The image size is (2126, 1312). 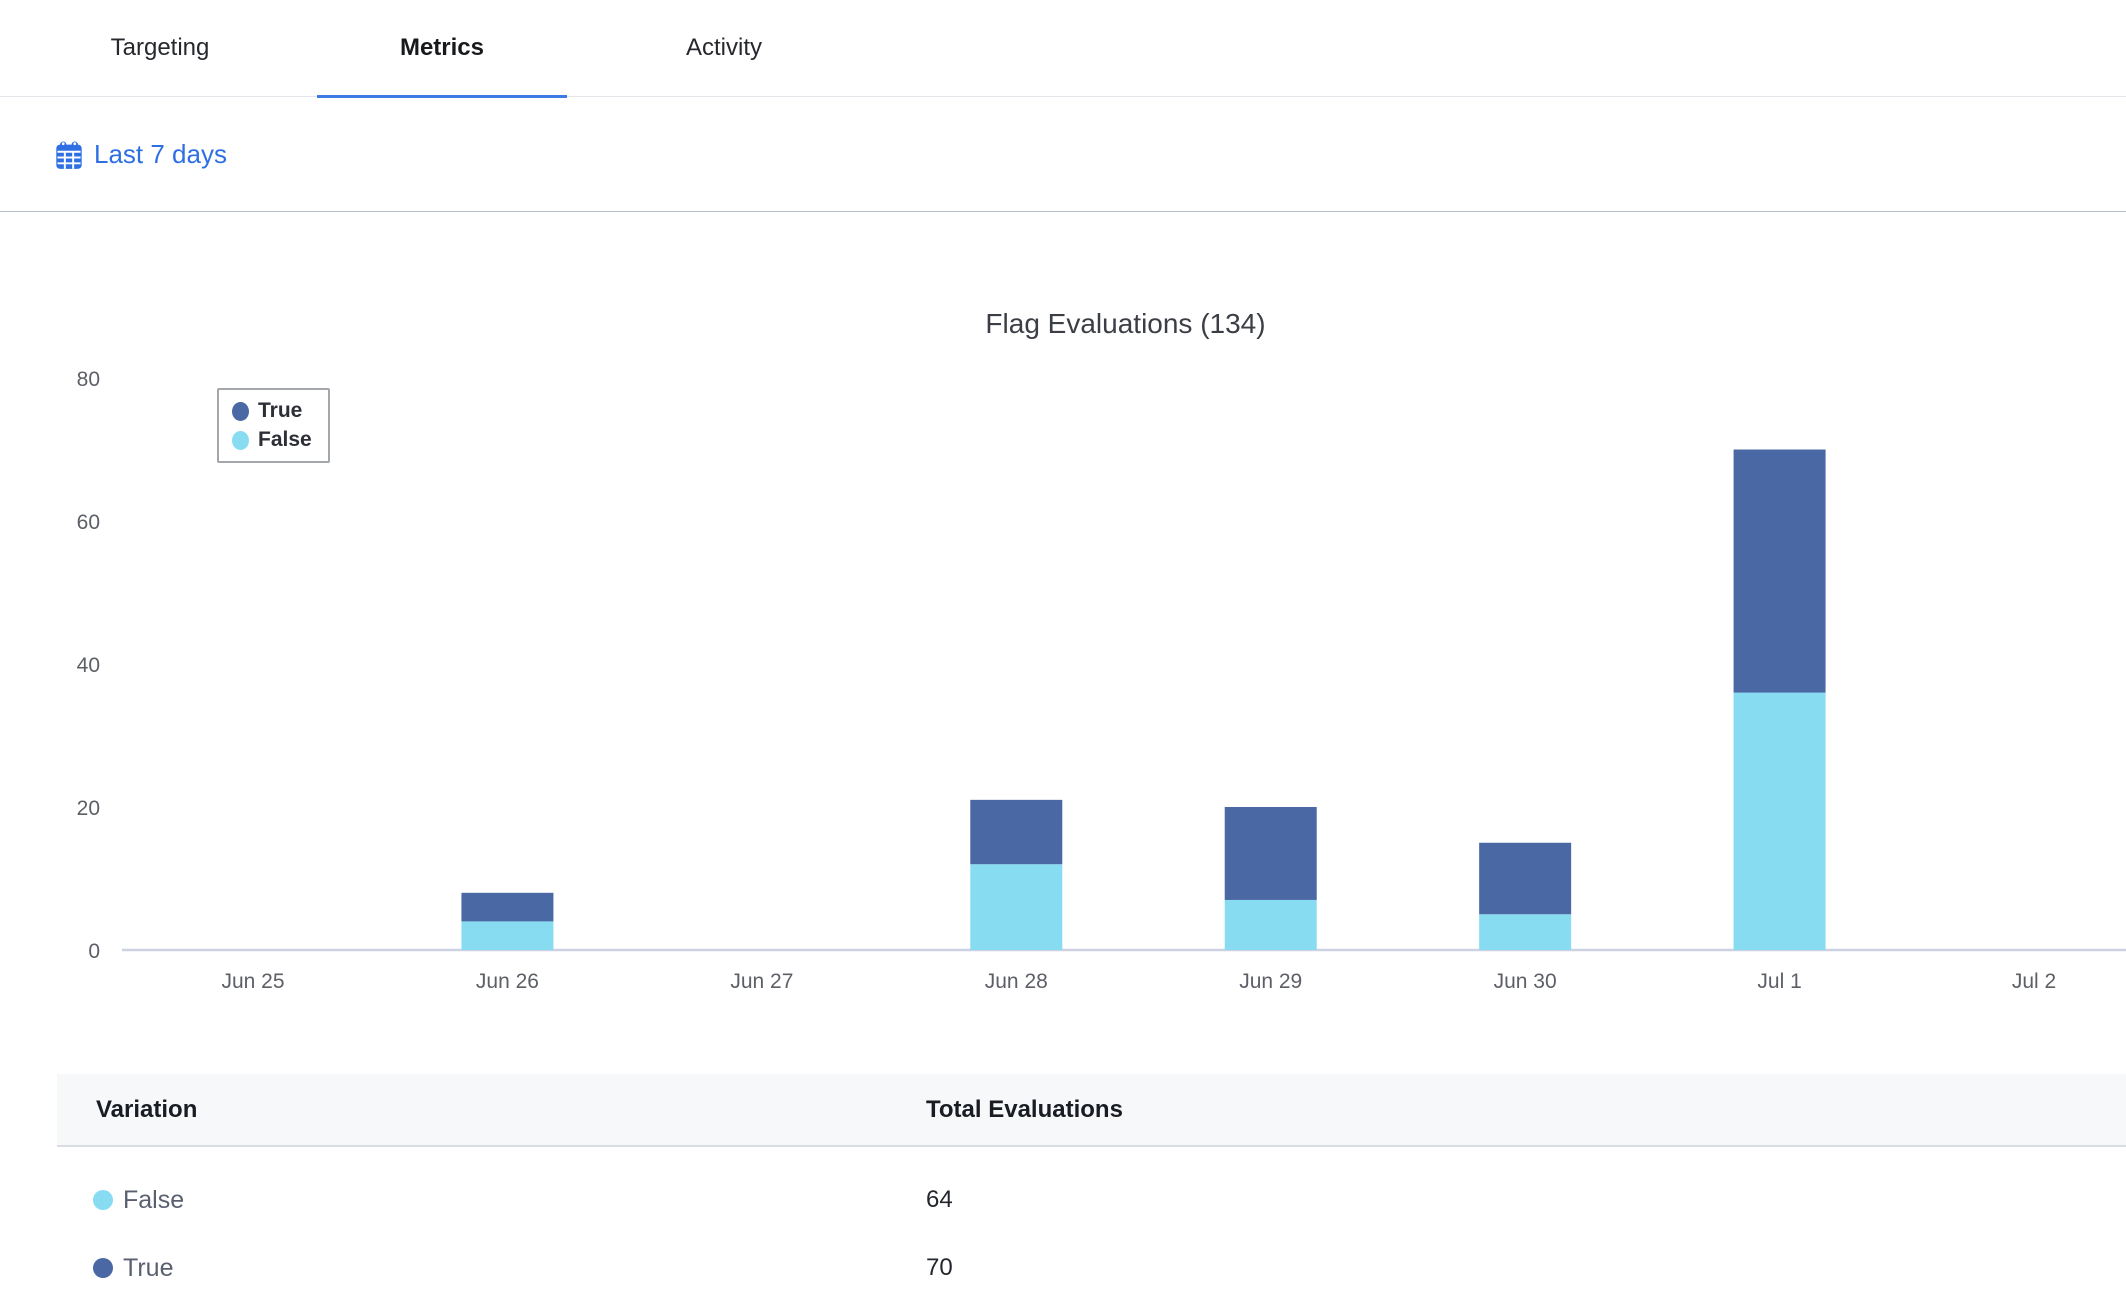 I want to click on tab-targeting: Targeting, so click(x=160, y=47).